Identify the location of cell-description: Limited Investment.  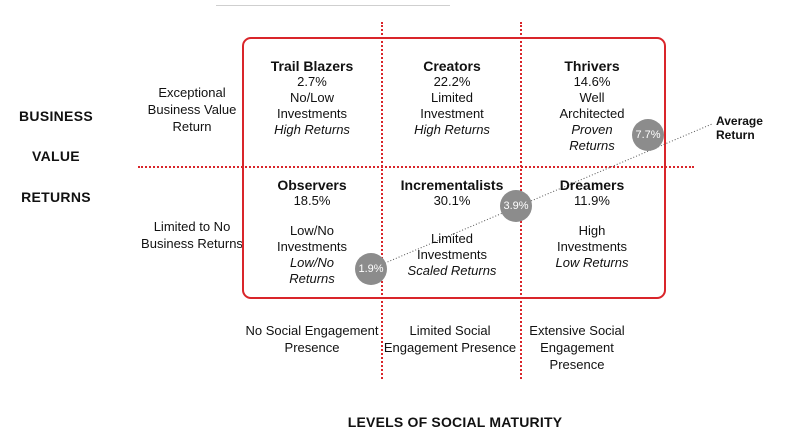
(452, 105).